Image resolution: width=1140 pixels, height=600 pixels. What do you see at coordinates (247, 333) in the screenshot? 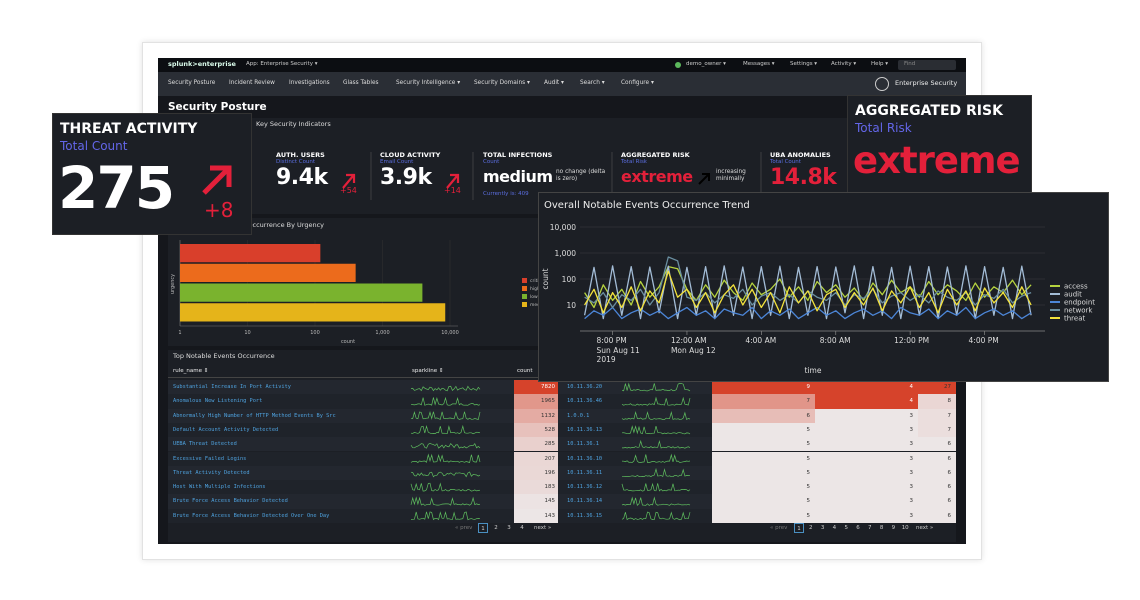
I see `x-tick-label: 10` at bounding box center [247, 333].